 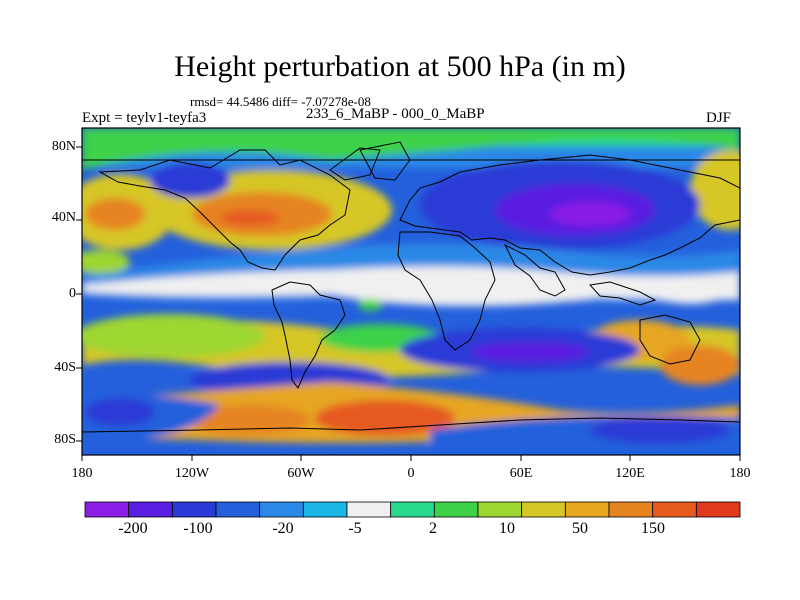 I want to click on lon-label-60e: 60E, so click(x=521, y=473).